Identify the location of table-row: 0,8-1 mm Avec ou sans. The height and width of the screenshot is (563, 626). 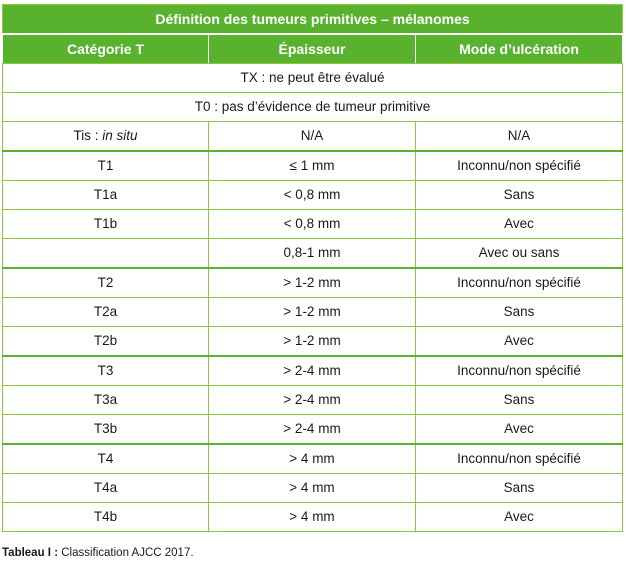
(313, 253).